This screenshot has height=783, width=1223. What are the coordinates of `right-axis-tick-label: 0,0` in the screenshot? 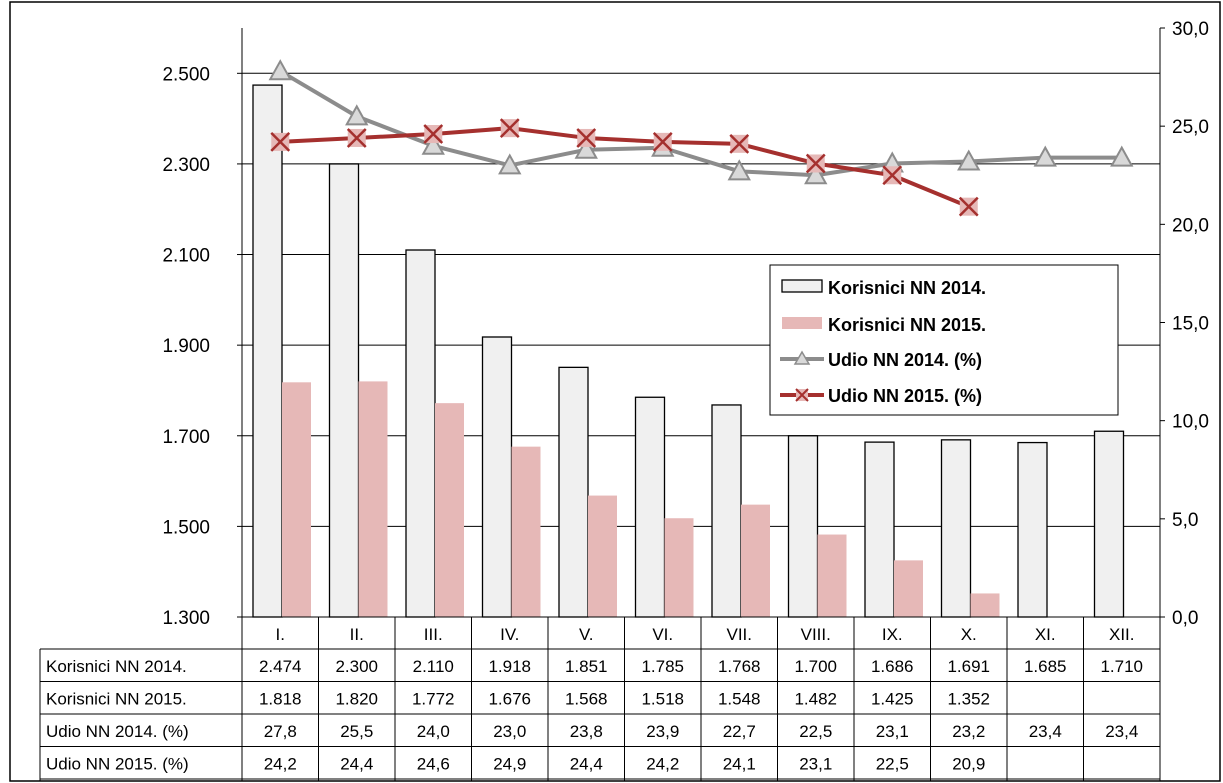 It's located at (1185, 618).